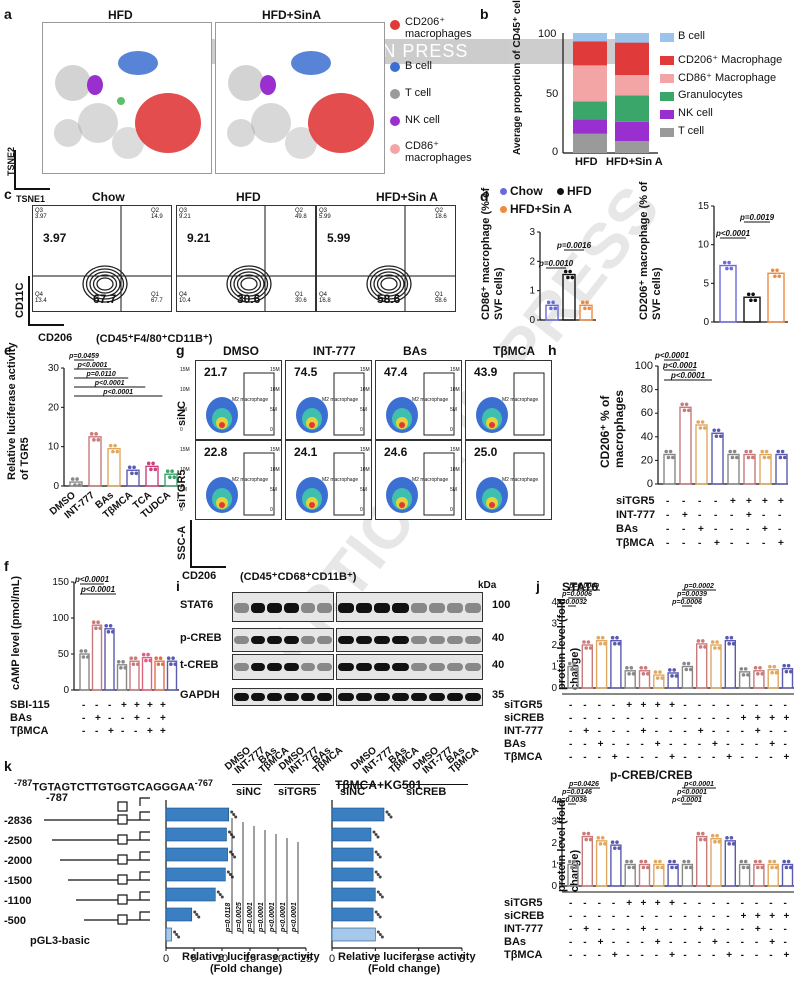  I want to click on legend-b-swatch-nk, so click(667, 114).